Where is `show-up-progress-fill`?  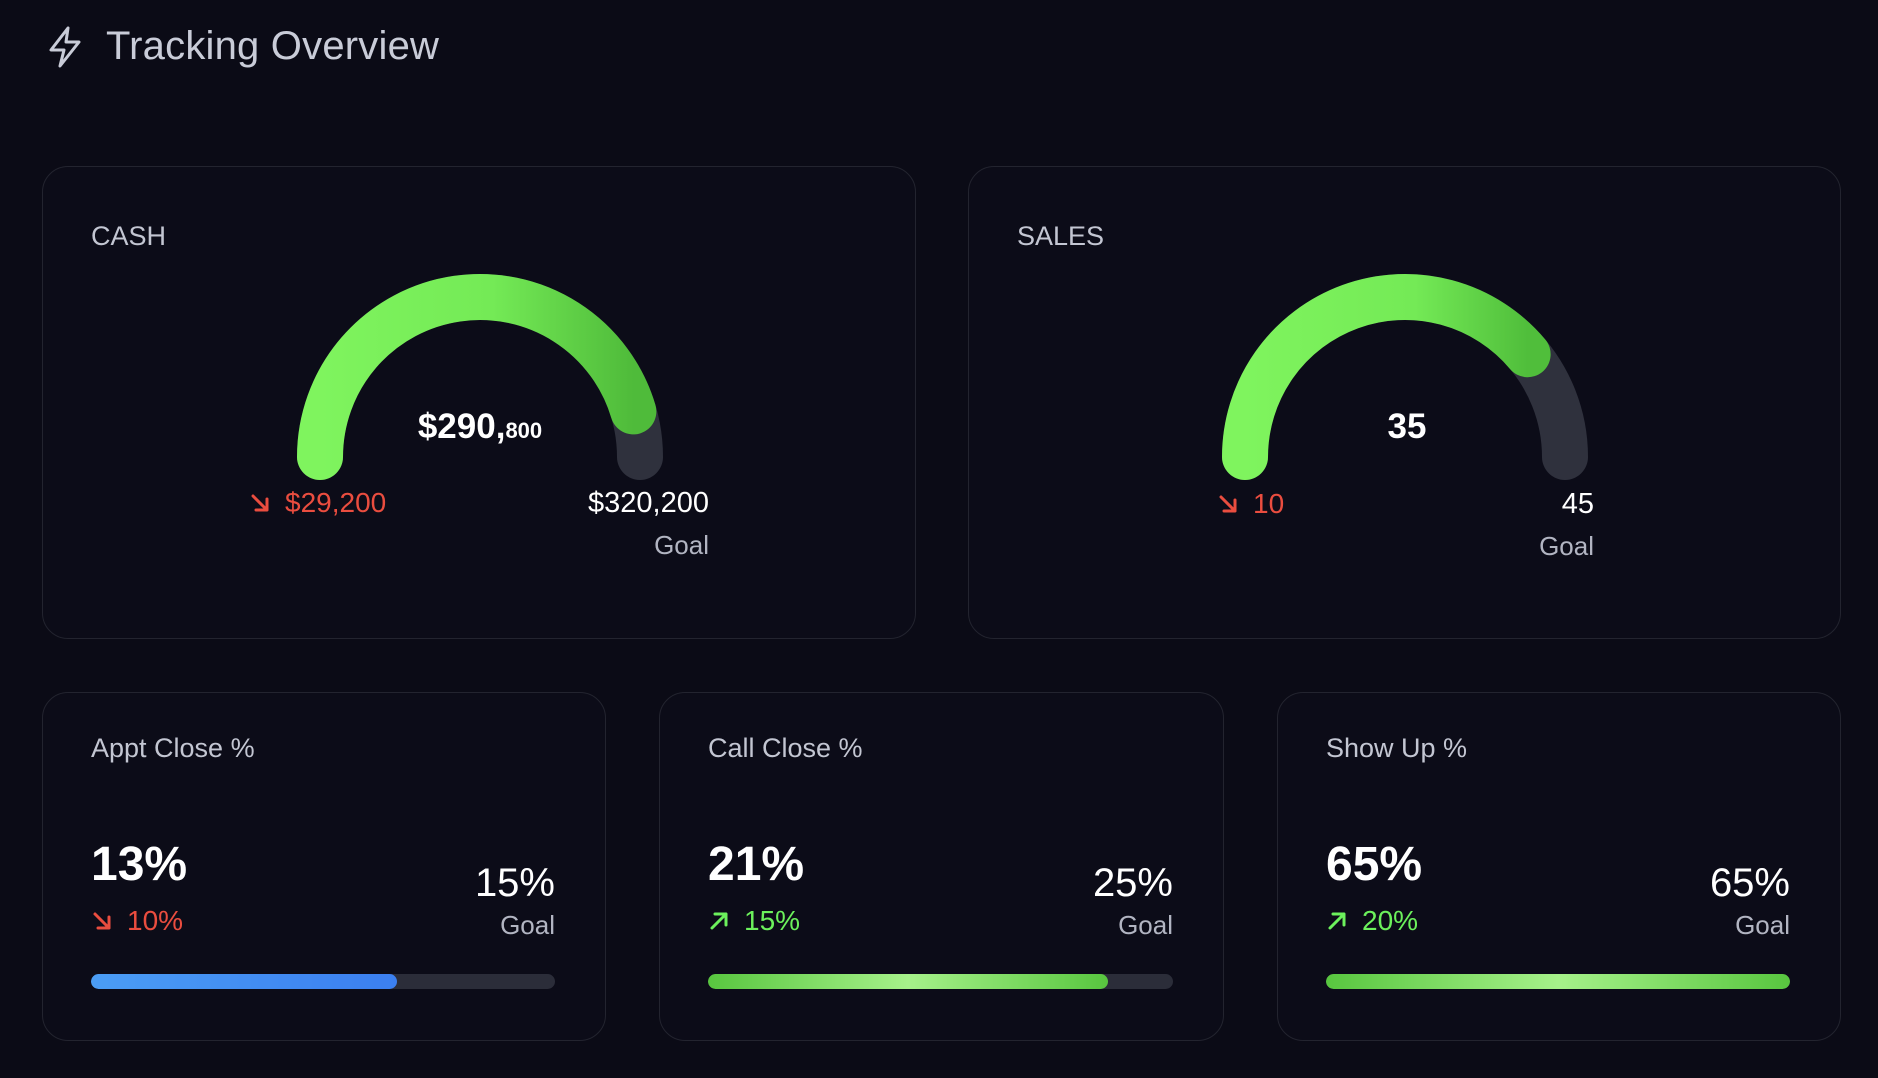 show-up-progress-fill is located at coordinates (1558, 981).